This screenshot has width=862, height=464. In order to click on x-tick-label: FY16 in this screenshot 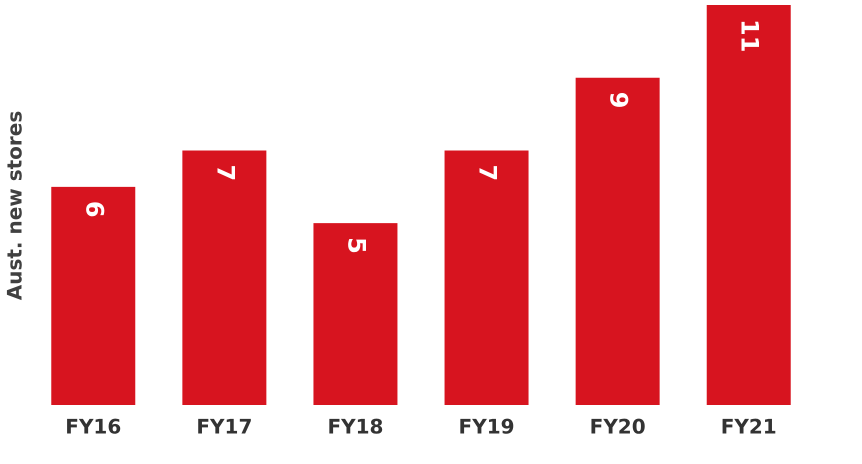, I will do `click(93, 426)`.